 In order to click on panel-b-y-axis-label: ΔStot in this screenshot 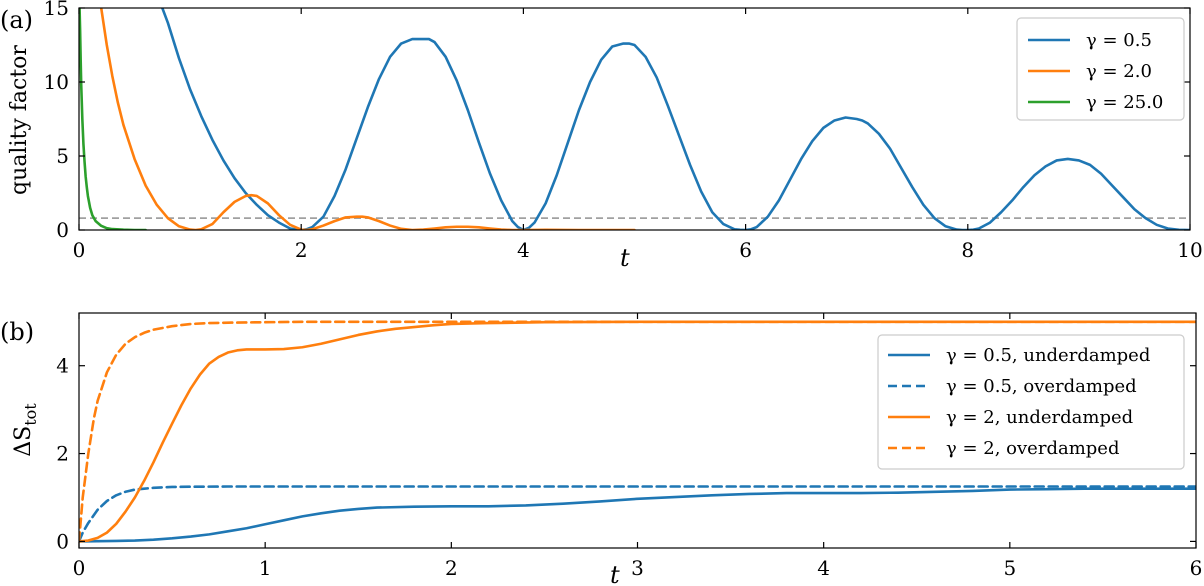, I will do `click(25, 430)`.